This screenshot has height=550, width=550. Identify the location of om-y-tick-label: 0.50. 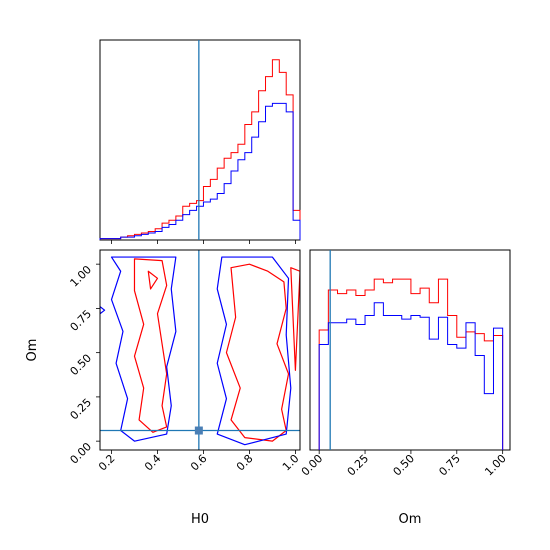
(81, 365).